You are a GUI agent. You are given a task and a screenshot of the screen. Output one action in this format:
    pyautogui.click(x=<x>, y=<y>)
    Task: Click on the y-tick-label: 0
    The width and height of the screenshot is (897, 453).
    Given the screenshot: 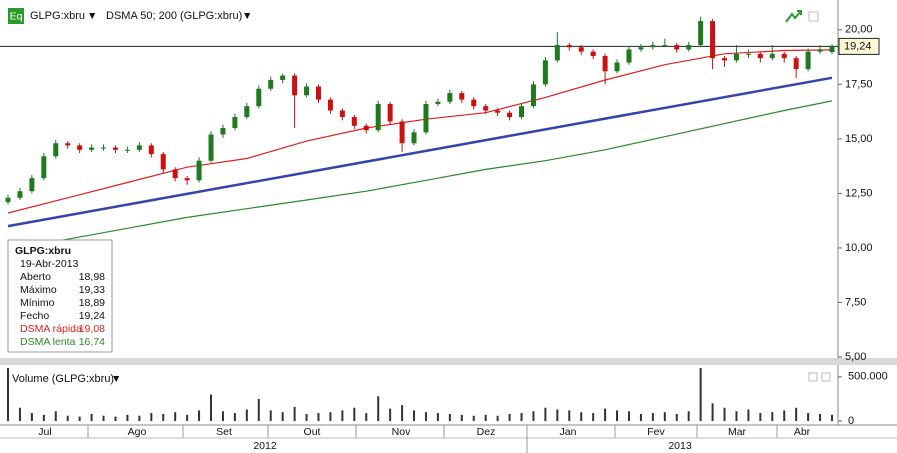 What is the action you would take?
    pyautogui.click(x=851, y=421)
    